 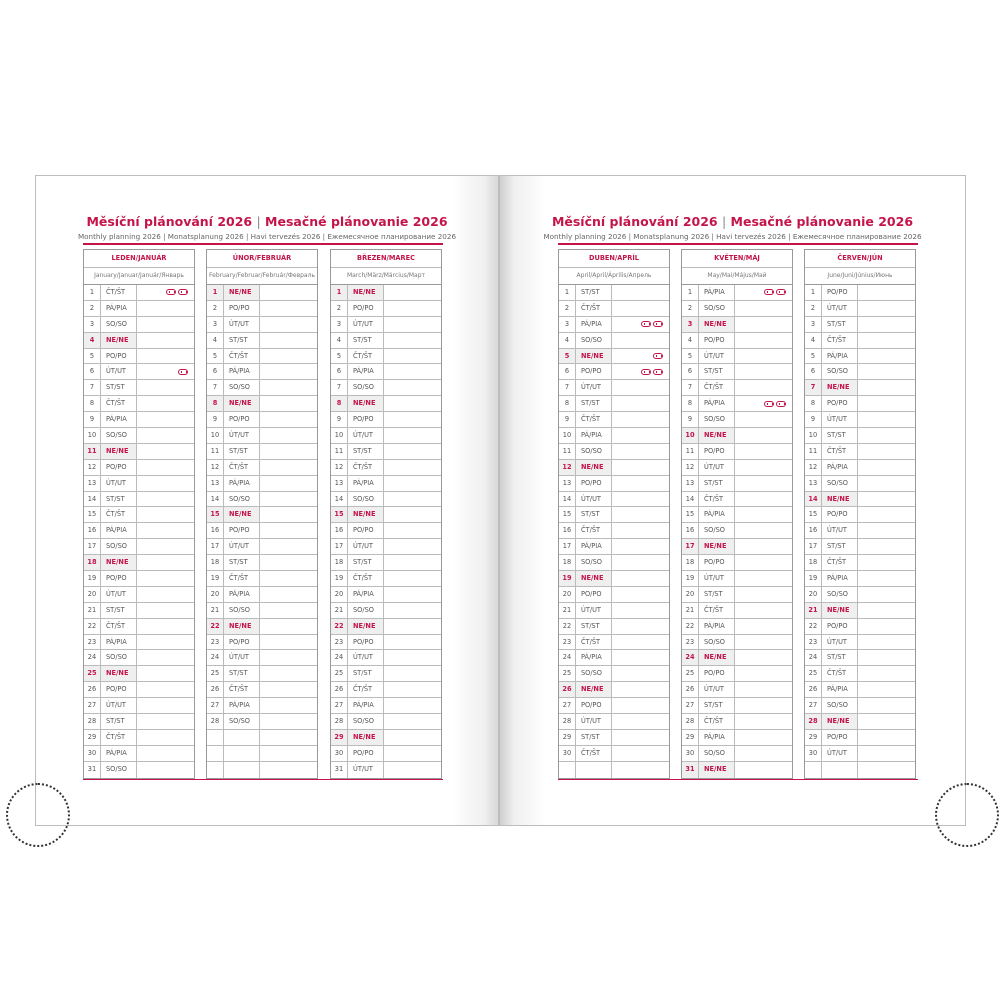 I want to click on day-row: 15 PO/PO, so click(x=860, y=515).